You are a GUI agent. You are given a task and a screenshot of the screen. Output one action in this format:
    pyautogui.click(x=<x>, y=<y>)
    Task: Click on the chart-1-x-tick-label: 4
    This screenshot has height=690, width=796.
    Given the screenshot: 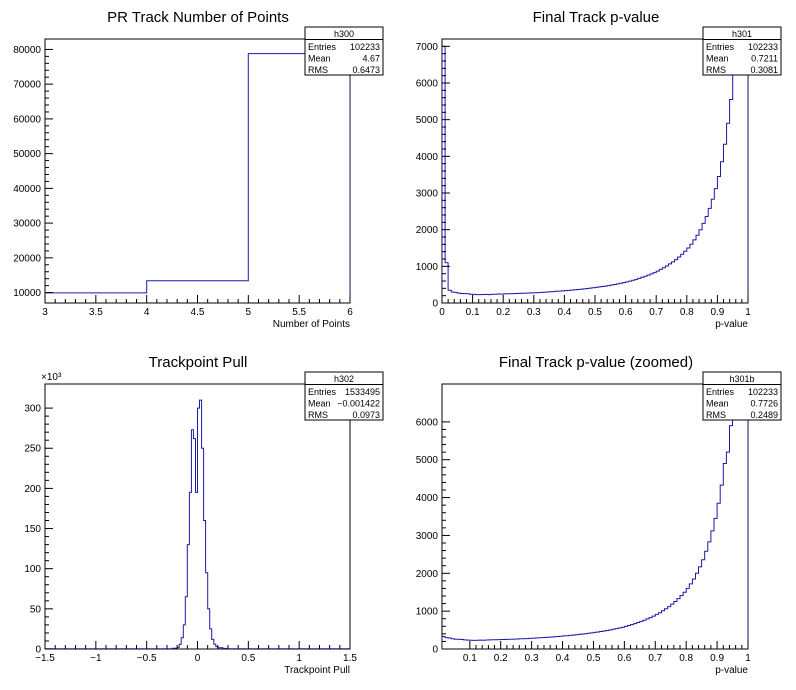 What is the action you would take?
    pyautogui.click(x=147, y=312)
    